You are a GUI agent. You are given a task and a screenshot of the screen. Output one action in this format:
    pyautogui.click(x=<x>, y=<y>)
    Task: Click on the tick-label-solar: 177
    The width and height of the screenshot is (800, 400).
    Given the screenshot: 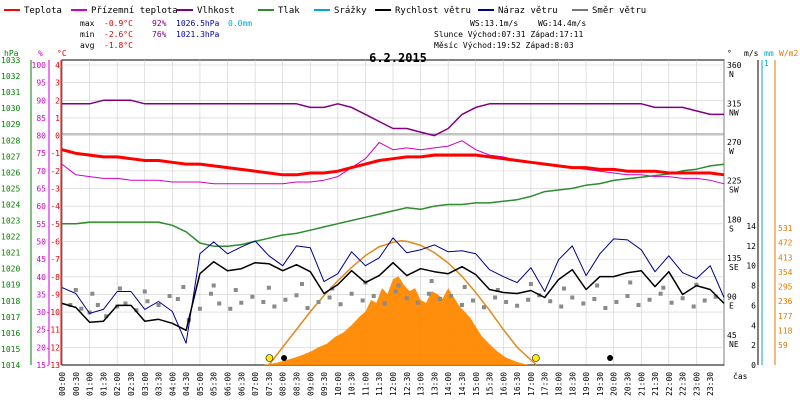 What is the action you would take?
    pyautogui.click(x=785, y=316)
    